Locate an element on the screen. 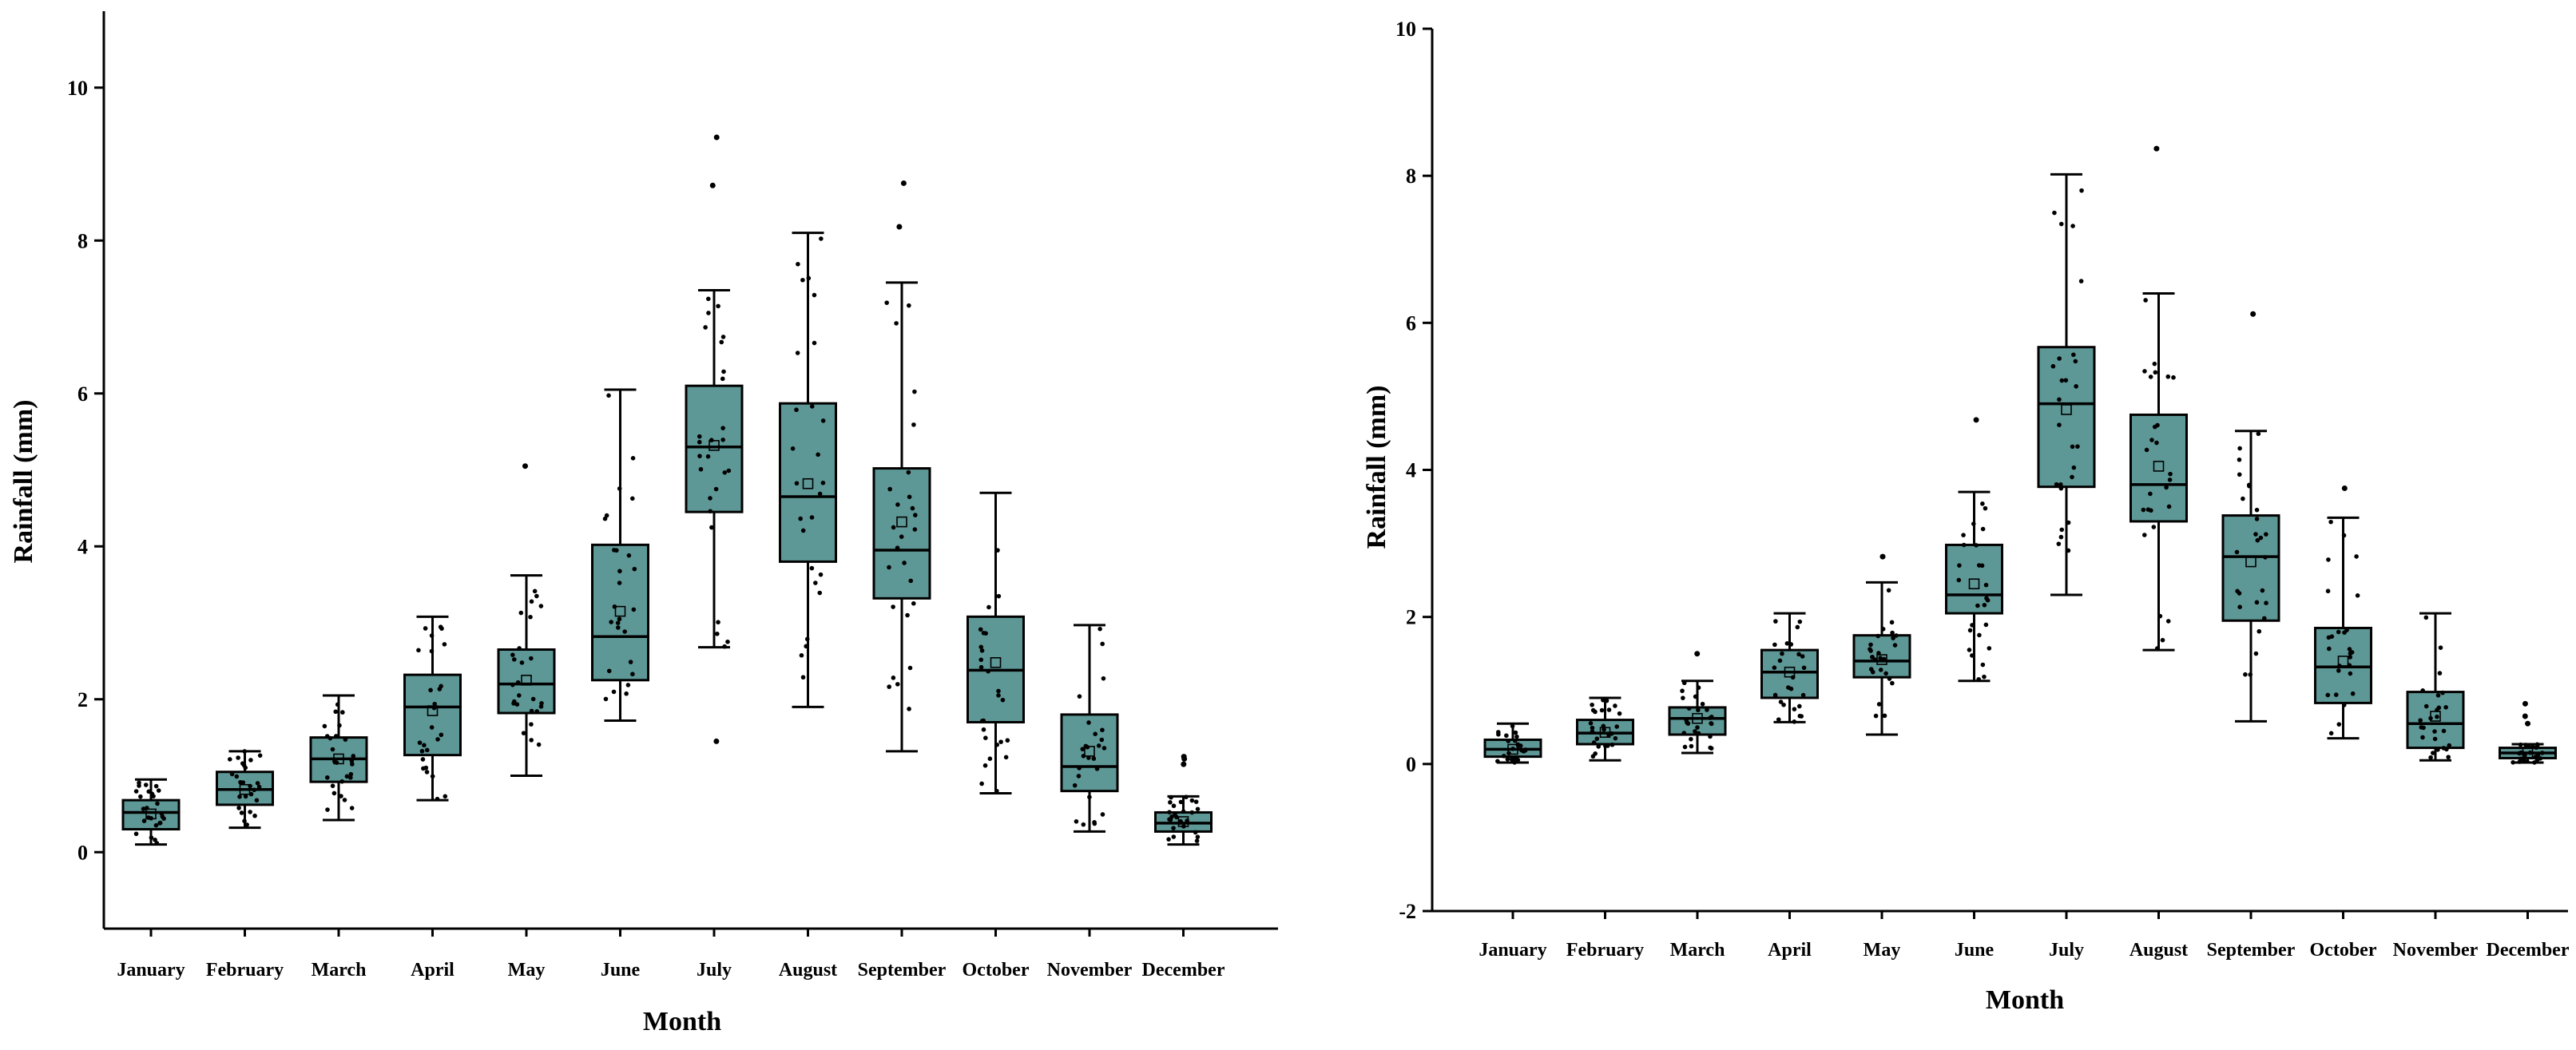  x-tick-label: January is located at coordinates (151, 971).